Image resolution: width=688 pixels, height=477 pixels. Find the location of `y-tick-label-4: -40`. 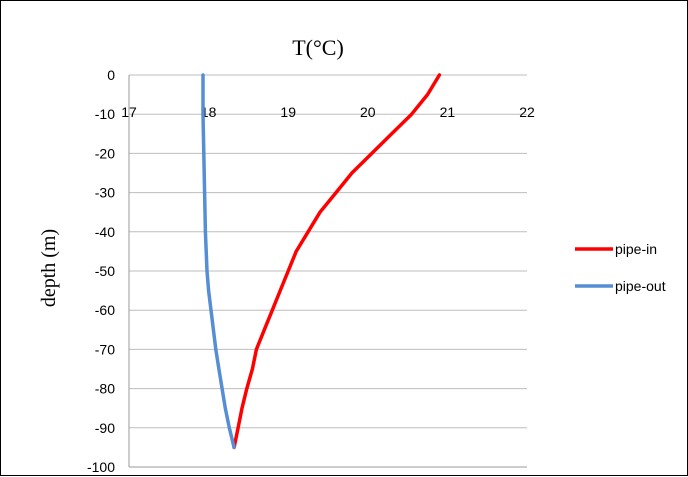

y-tick-label-4: -40 is located at coordinates (105, 232).